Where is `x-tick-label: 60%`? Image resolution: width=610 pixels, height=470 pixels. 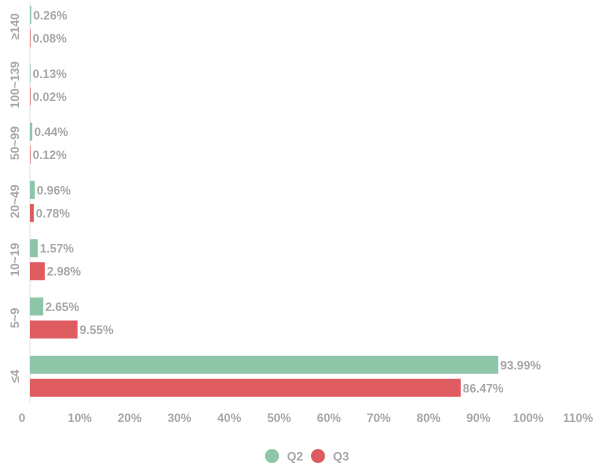
x-tick-label: 60% is located at coordinates (329, 418).